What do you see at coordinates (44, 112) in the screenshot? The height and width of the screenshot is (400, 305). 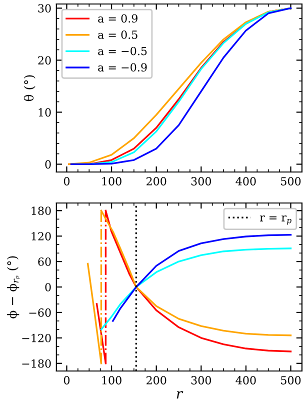 I see `y-tick-label: 10` at bounding box center [44, 112].